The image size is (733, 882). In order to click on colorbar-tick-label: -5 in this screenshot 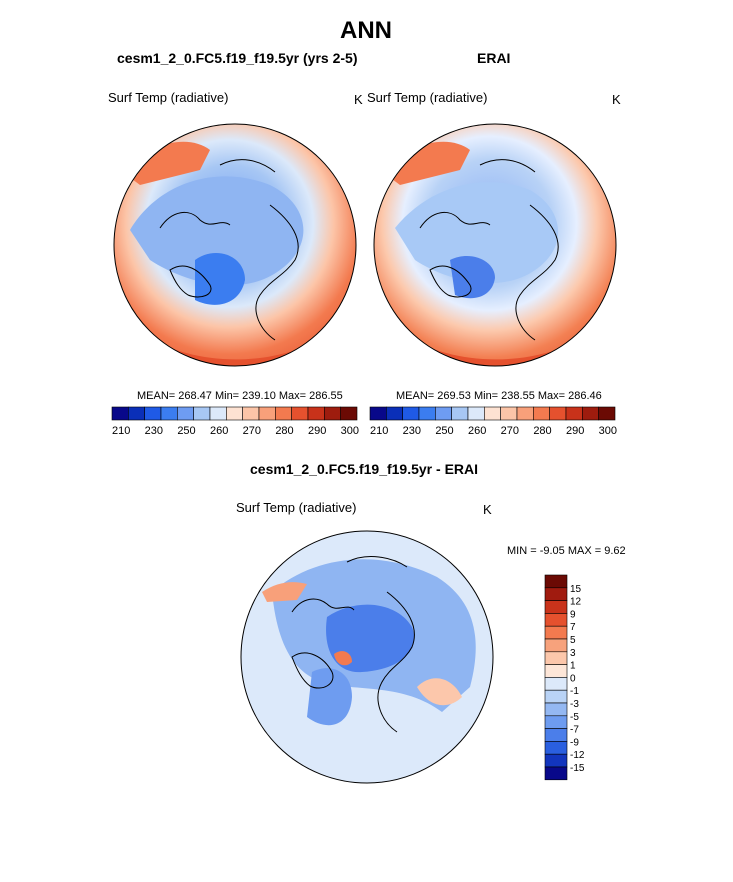, I will do `click(574, 717)`.